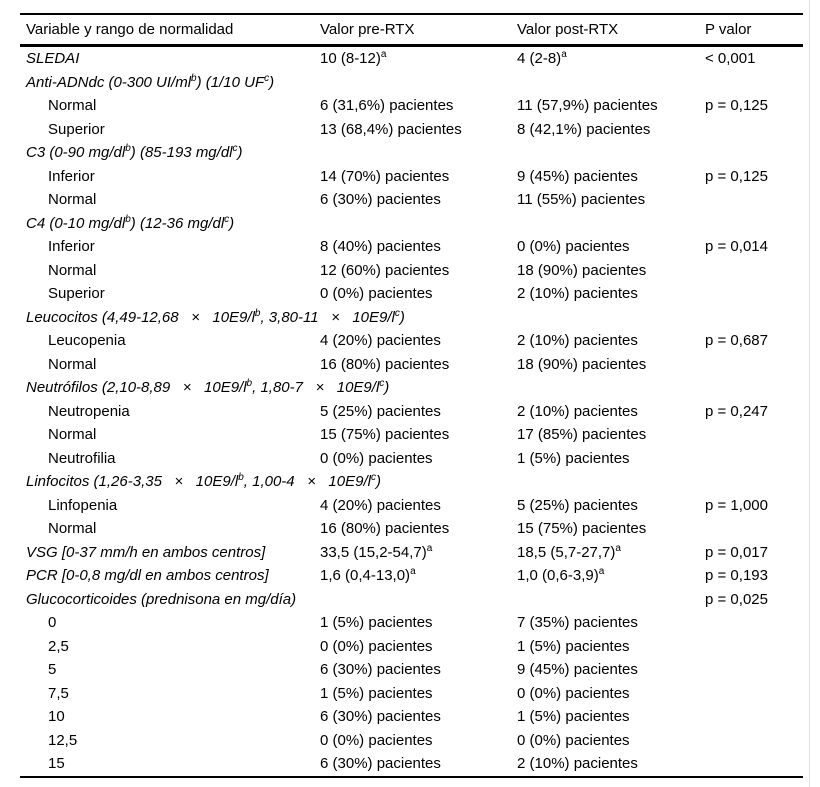  What do you see at coordinates (58, 646) in the screenshot?
I see `variable-cell: 2,5` at bounding box center [58, 646].